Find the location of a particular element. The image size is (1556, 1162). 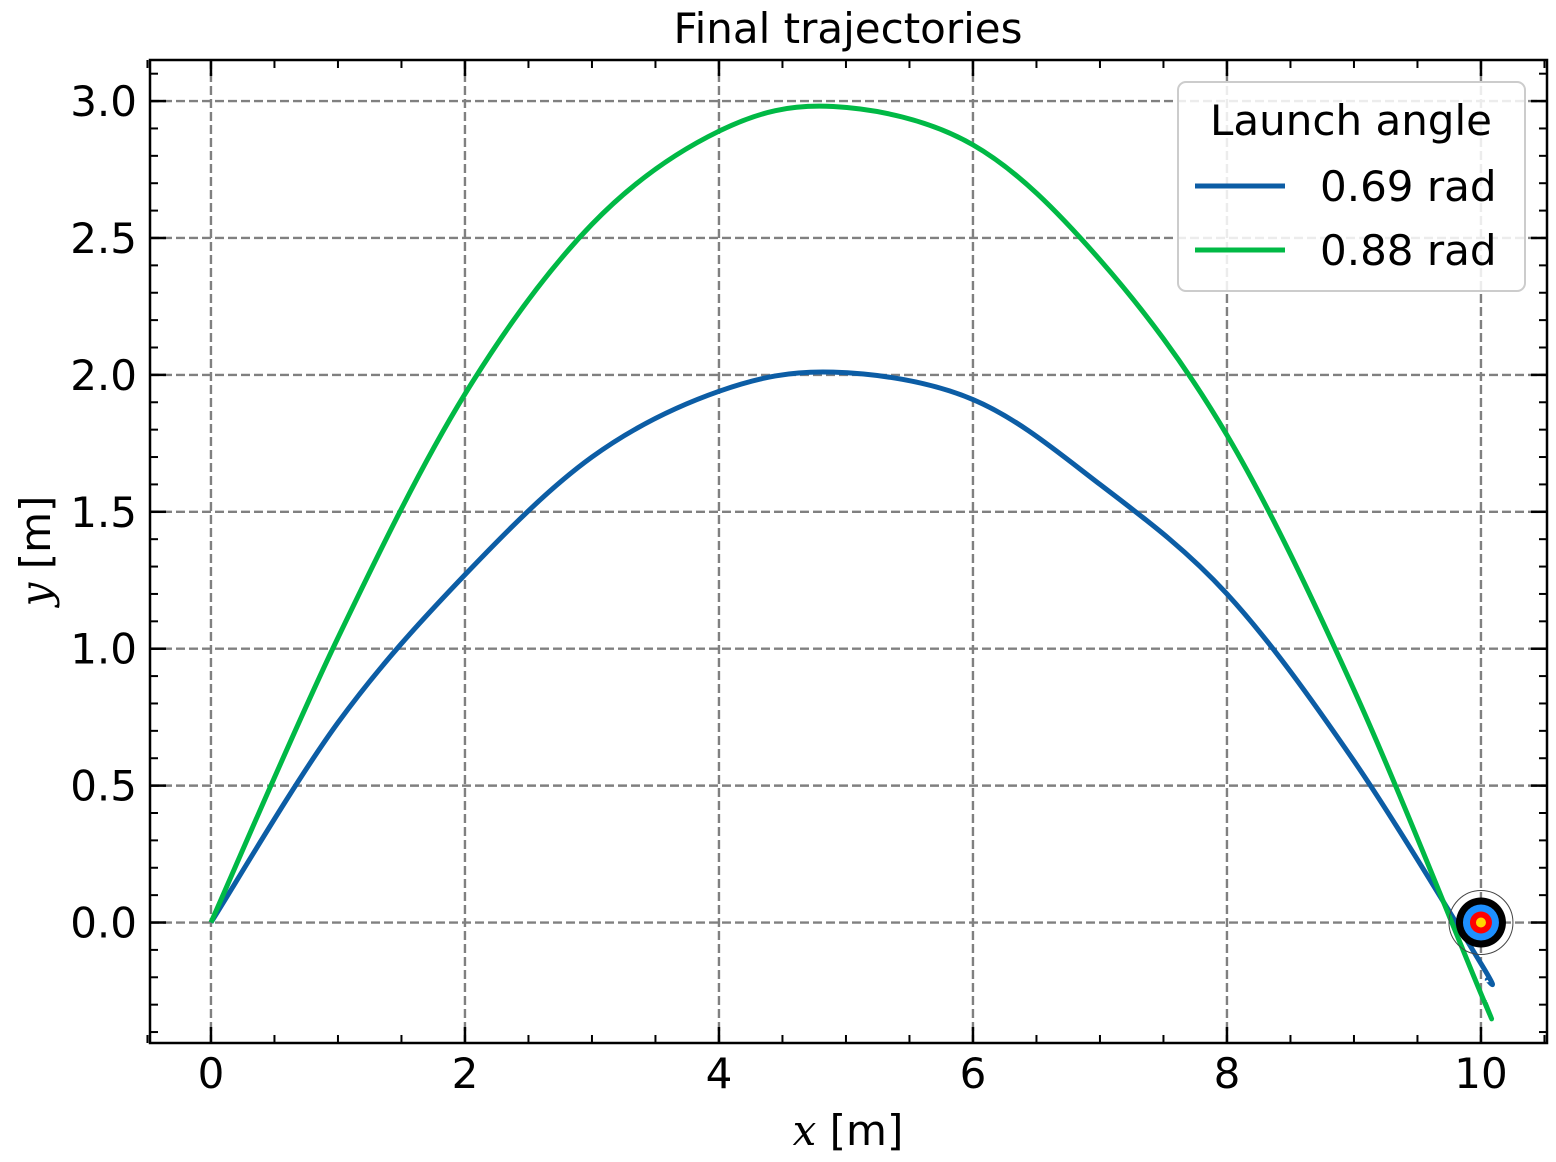

legend: Launch angle 0.69 rad 0.88 rad is located at coordinates (1351, 186).